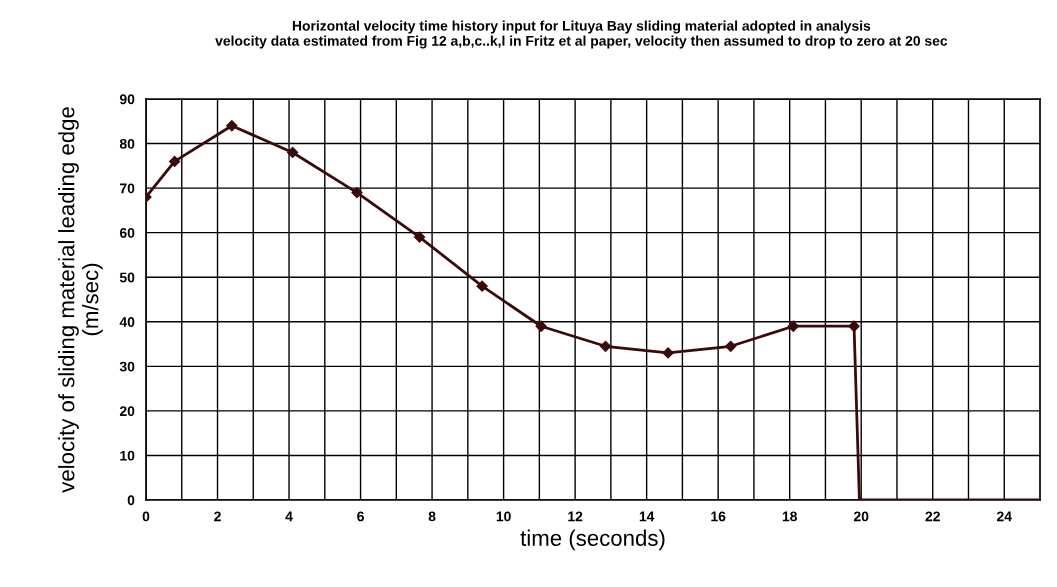  Describe the element at coordinates (592, 540) in the screenshot. I see `x-axis-title: time (seconds)` at that location.